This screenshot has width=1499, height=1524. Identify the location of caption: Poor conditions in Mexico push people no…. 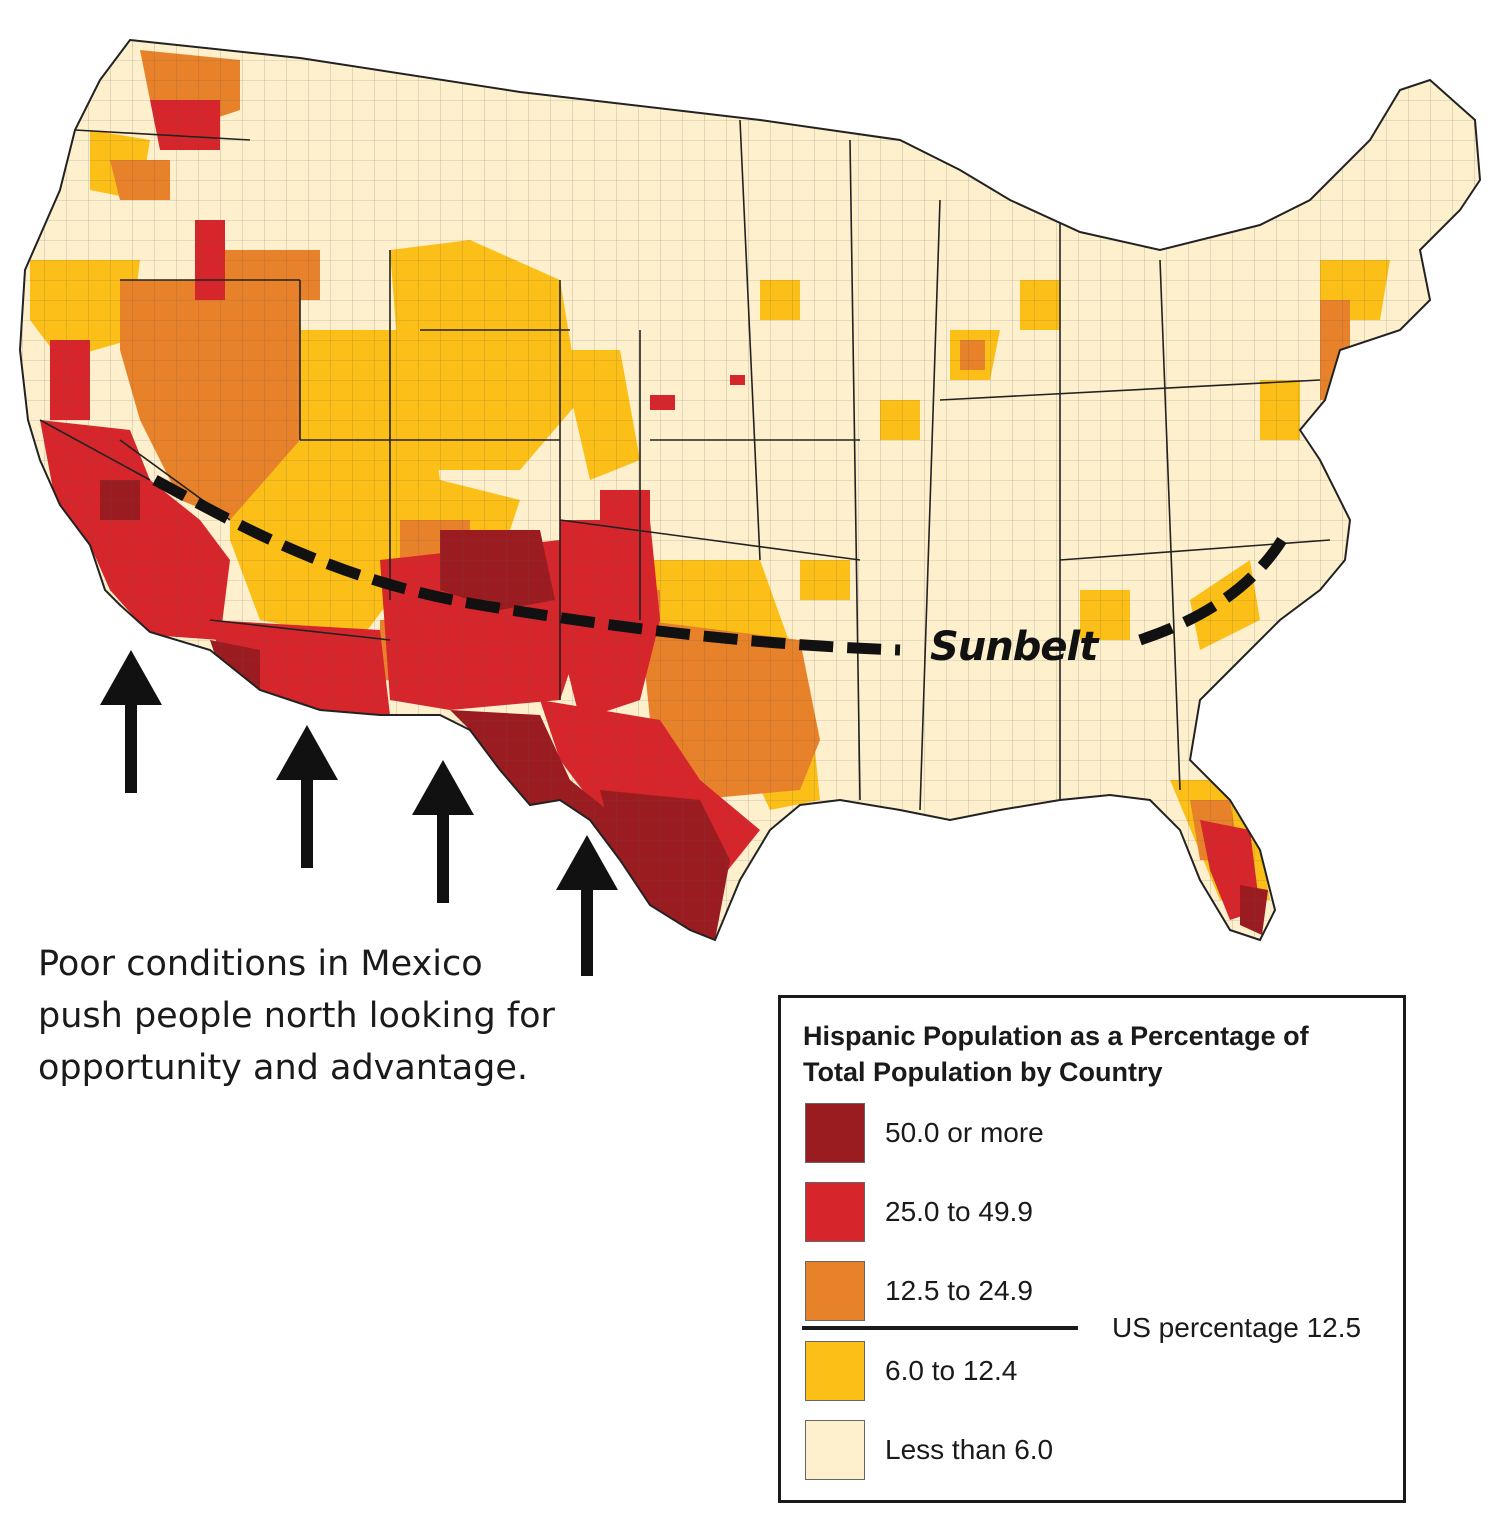
(318, 1016).